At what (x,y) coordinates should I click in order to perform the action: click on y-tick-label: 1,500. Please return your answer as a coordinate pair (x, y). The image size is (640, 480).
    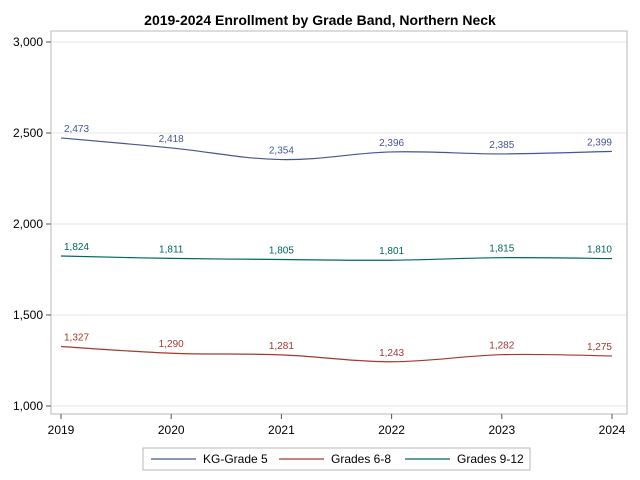
    Looking at the image, I should click on (28, 315).